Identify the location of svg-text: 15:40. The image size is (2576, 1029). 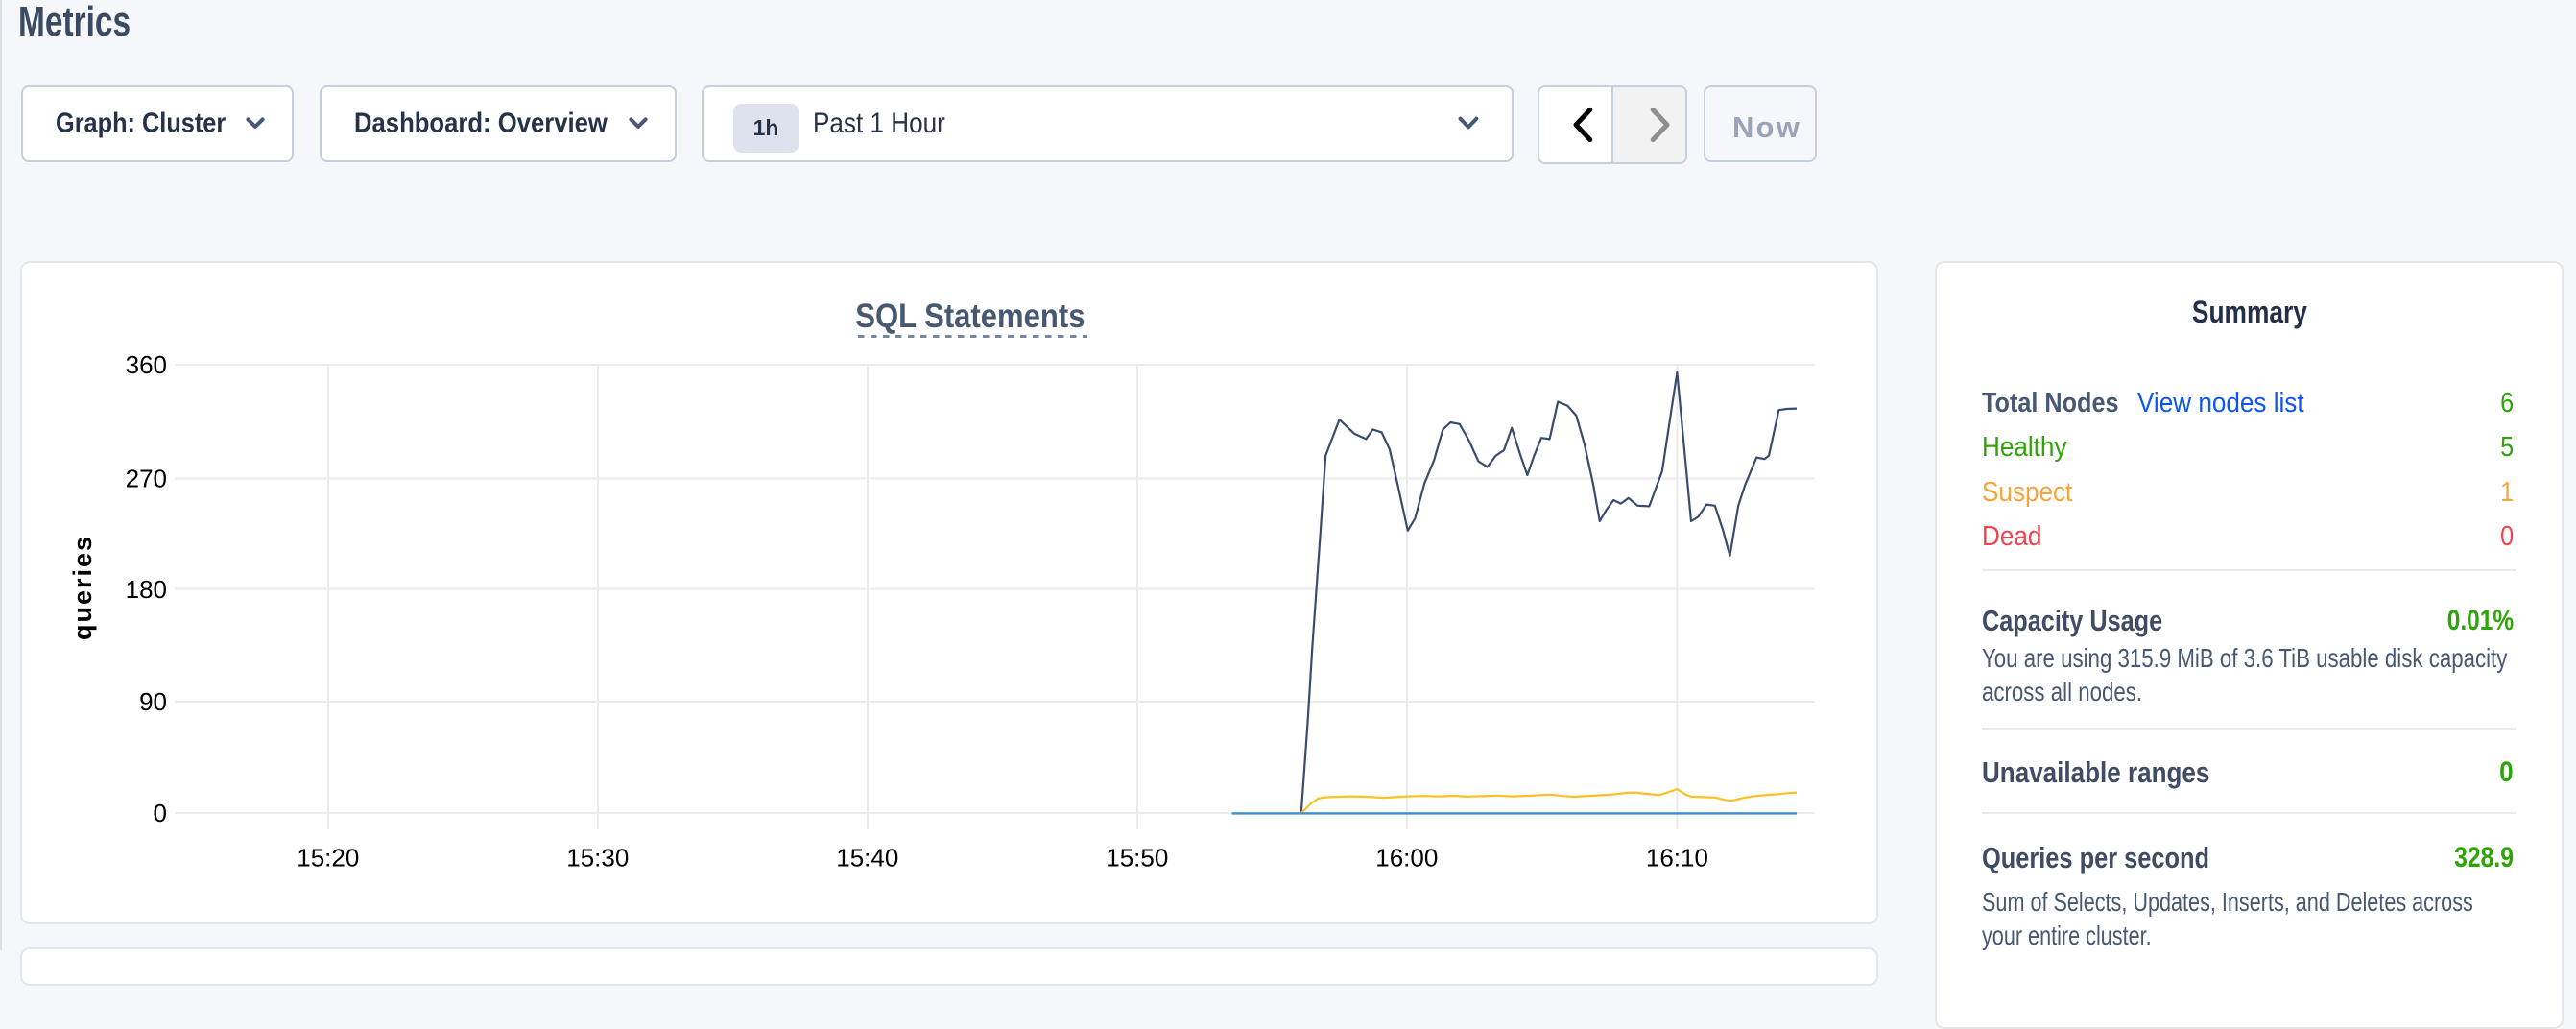
(867, 858).